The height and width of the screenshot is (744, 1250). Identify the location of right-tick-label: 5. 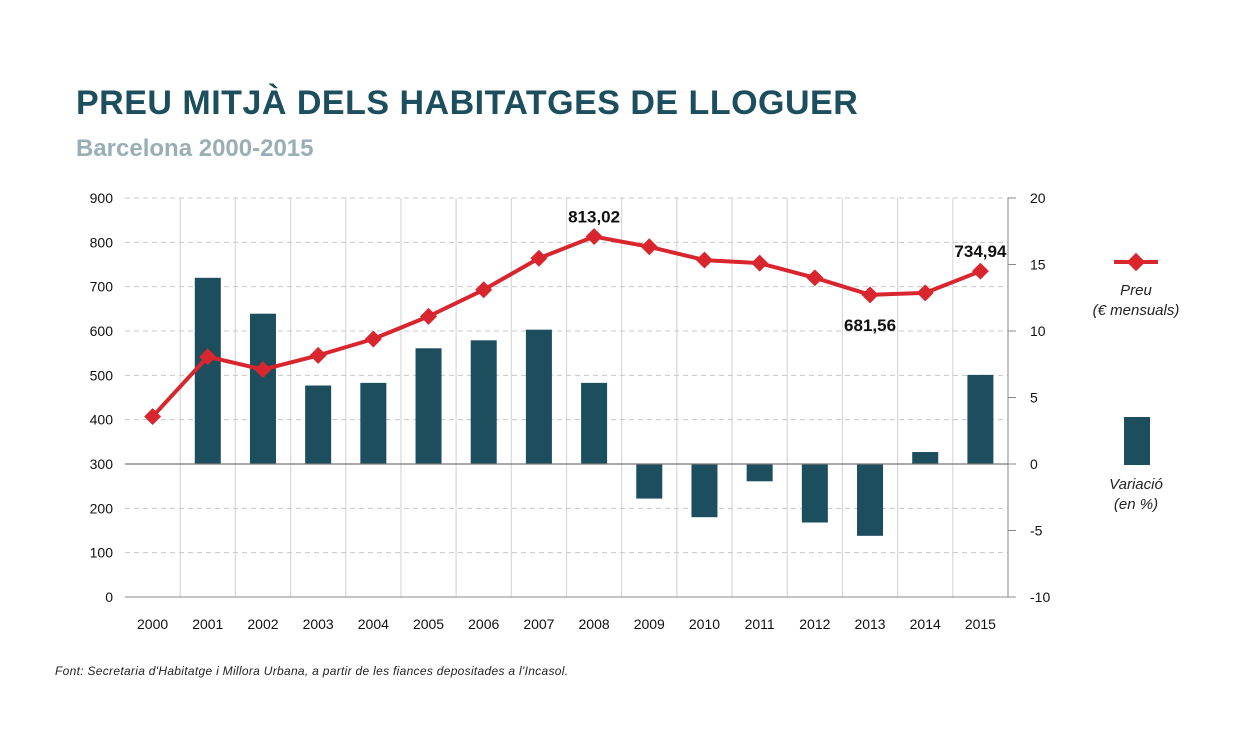
(1034, 398).